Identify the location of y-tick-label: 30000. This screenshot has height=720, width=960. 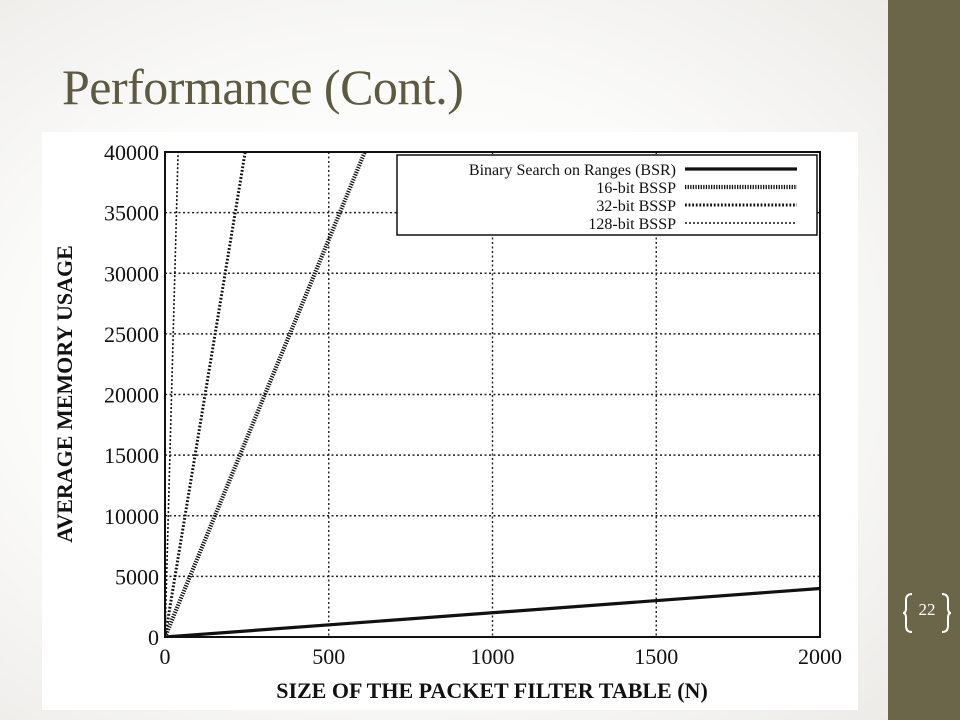
(131, 273).